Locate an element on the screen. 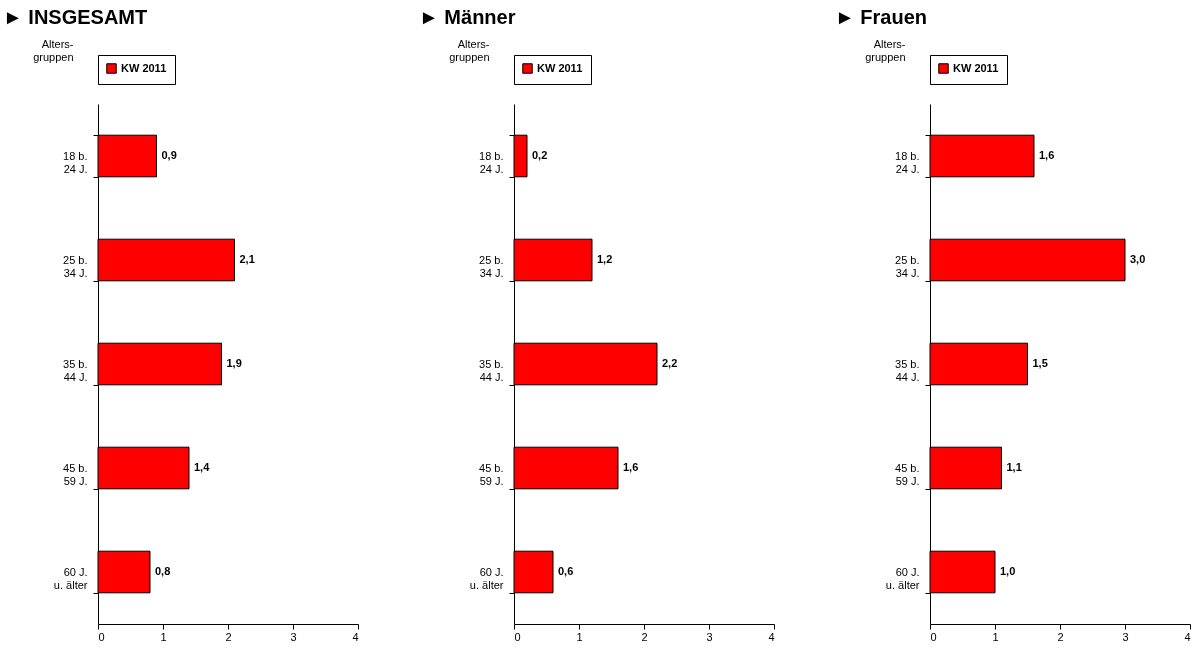  data-label: 1,0 is located at coordinates (1008, 571).